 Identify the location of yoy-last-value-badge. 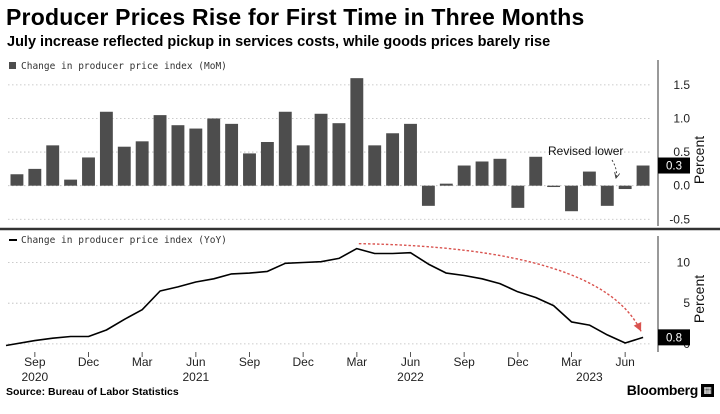
(674, 337).